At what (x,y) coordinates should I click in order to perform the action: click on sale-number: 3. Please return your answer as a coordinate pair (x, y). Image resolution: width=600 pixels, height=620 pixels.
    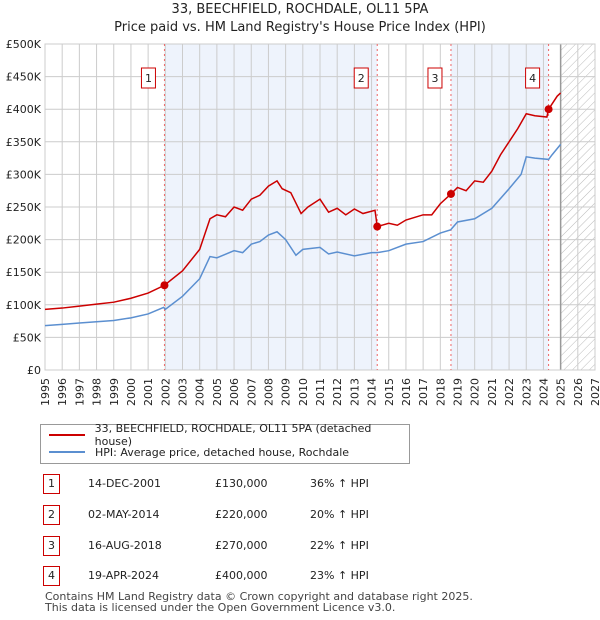
    Looking at the image, I should click on (51, 546).